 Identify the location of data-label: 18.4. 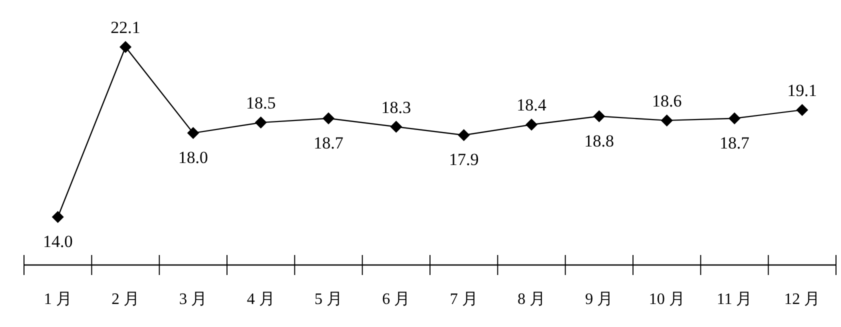
(531, 105).